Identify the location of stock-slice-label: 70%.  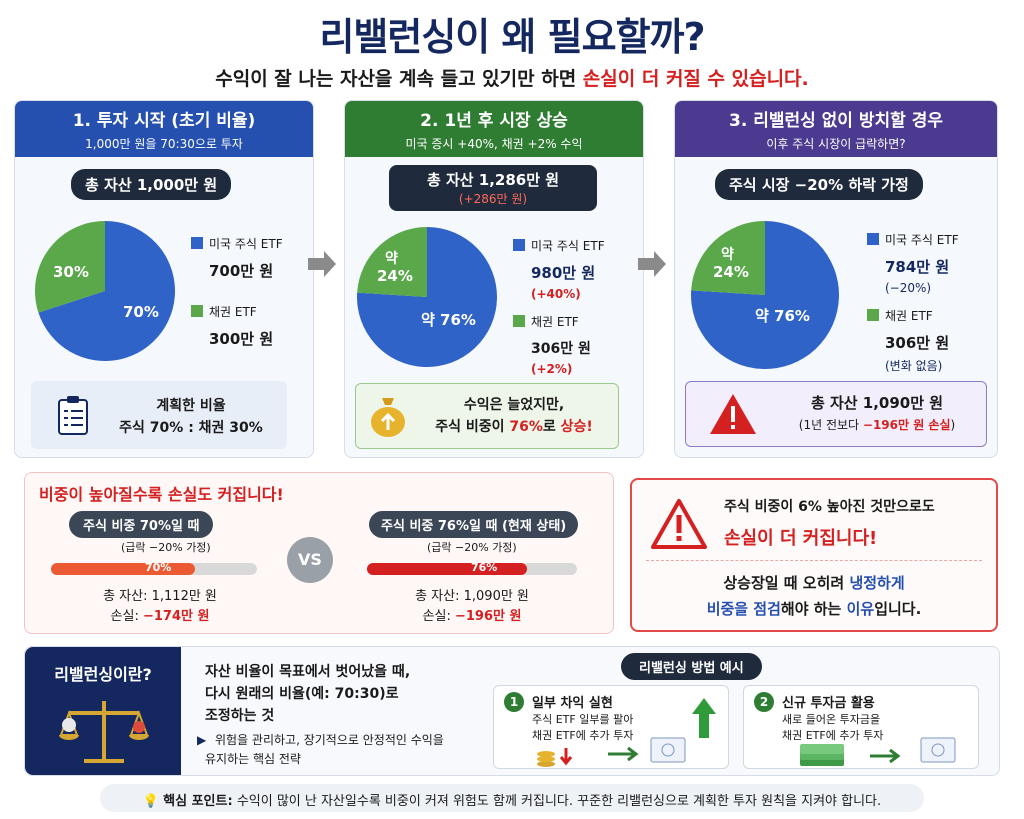
(141, 312).